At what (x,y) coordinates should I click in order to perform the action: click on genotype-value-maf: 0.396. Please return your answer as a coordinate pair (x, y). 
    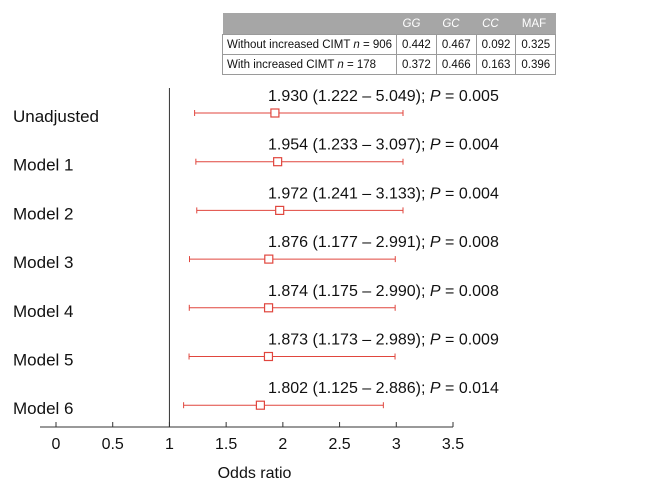
    Looking at the image, I should click on (536, 64).